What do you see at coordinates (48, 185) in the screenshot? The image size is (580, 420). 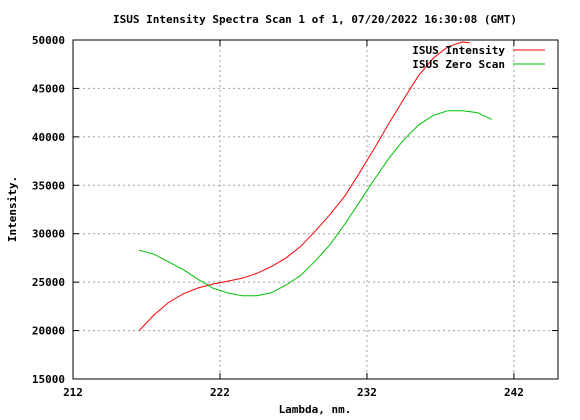 I see `y-tick-label: 35000` at bounding box center [48, 185].